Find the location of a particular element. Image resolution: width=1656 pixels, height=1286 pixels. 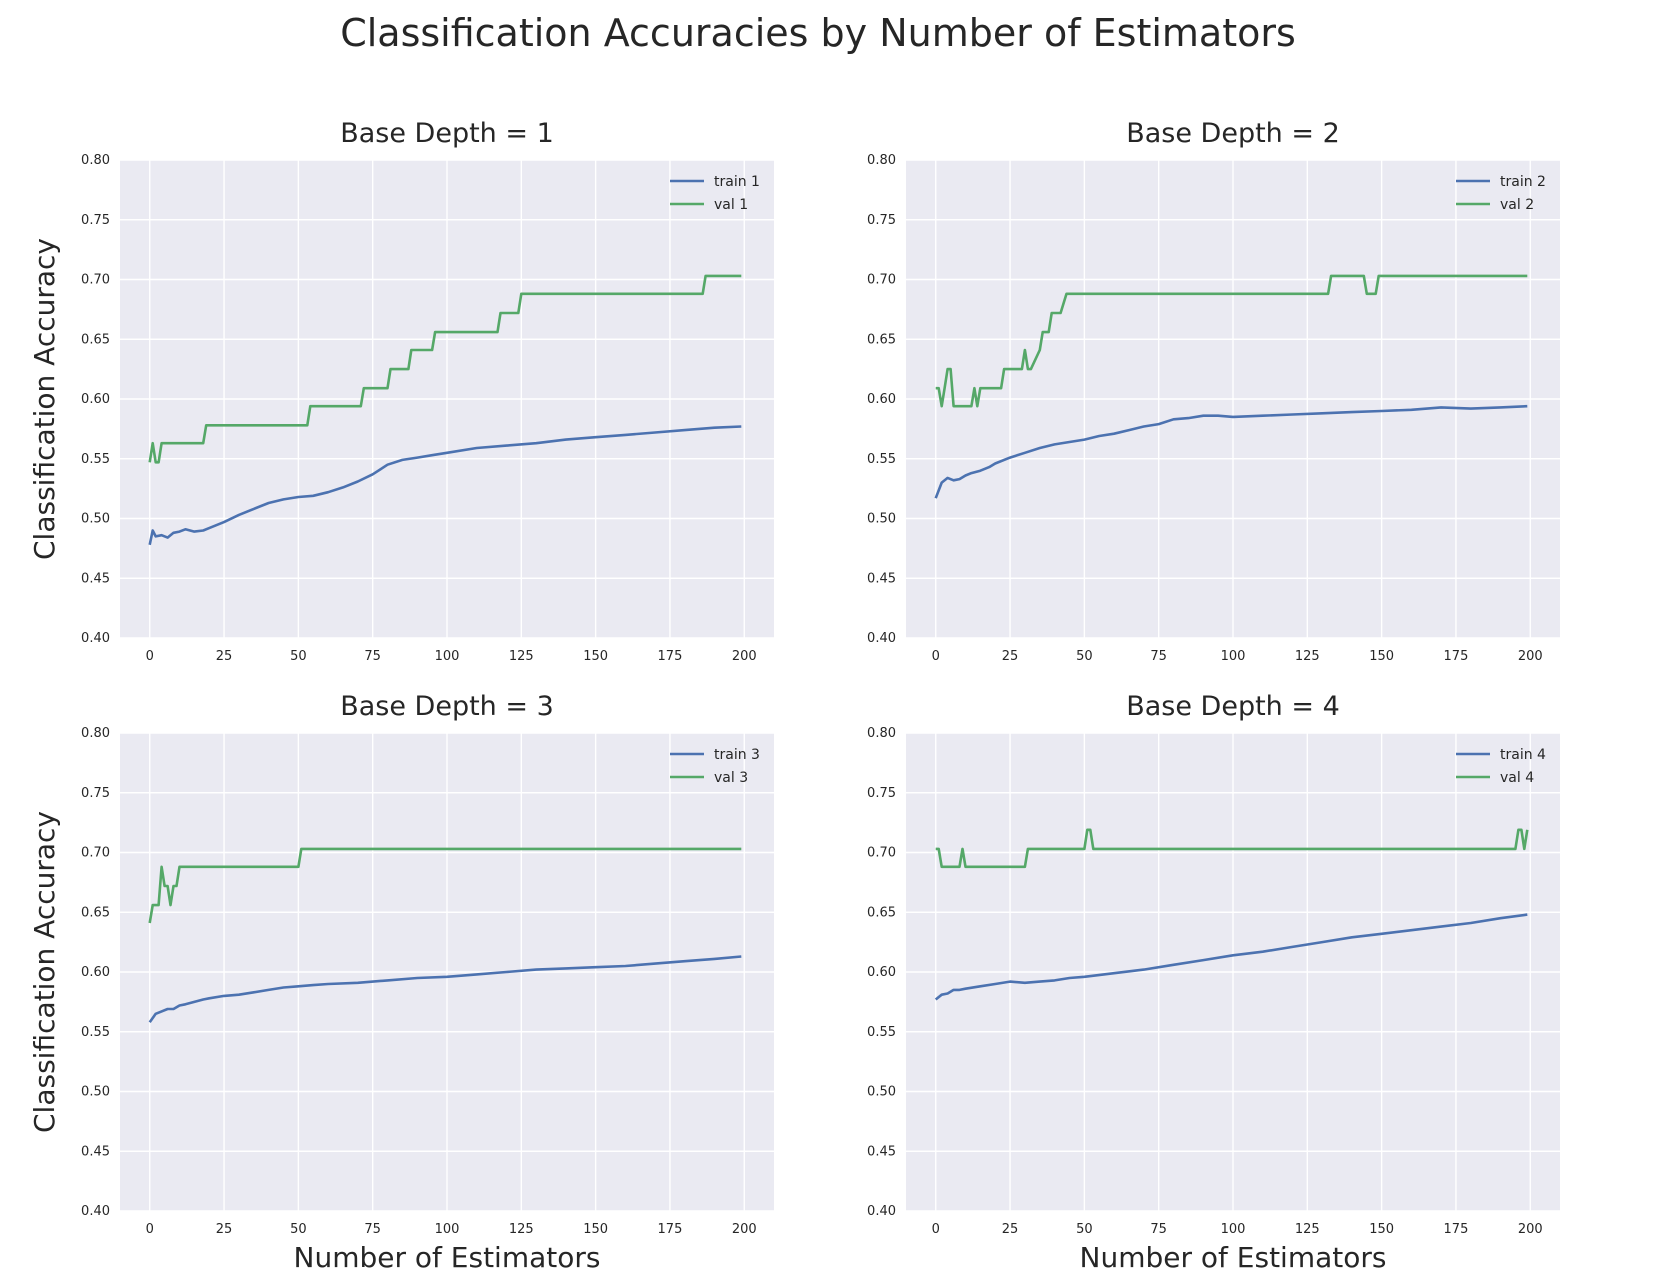

subplot-title: Base Depth = 1 is located at coordinates (447, 133).